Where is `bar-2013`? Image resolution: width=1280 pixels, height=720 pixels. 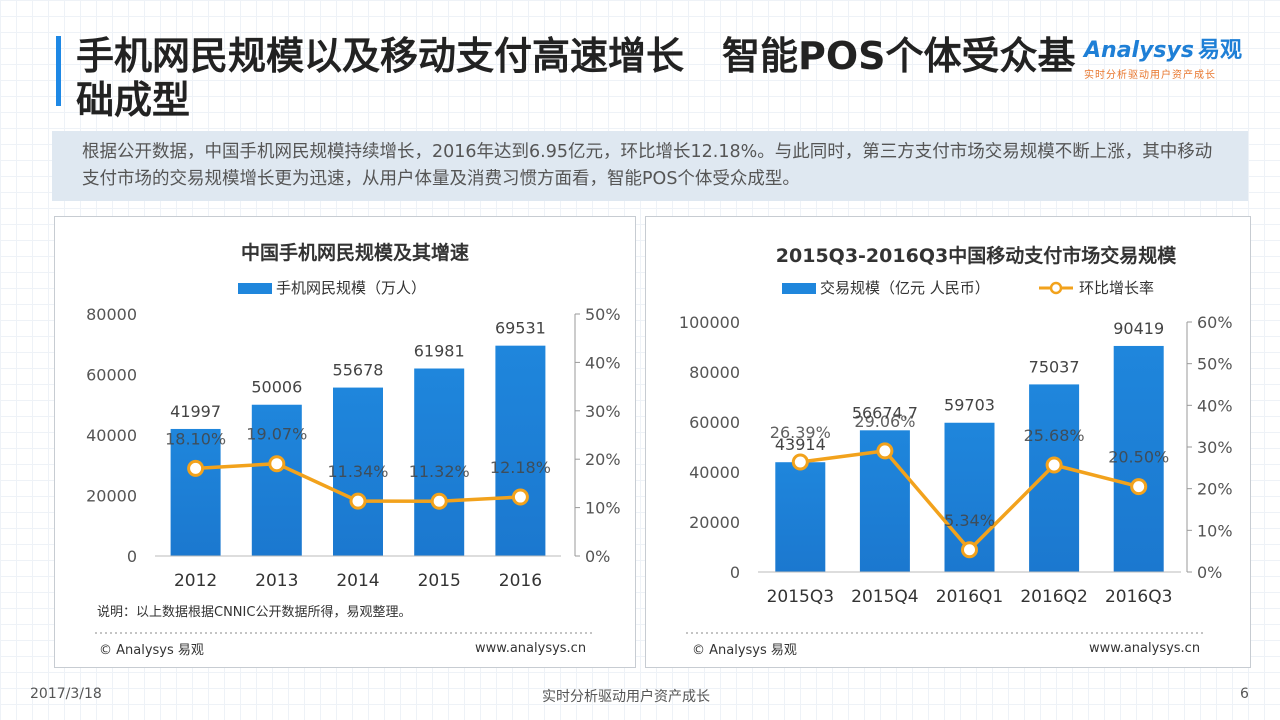
bar-2013 is located at coordinates (276, 480).